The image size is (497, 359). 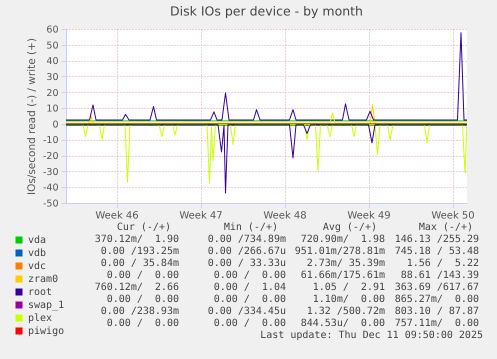 What do you see at coordinates (371, 336) in the screenshot?
I see `text: Last update: Thu Dec 11 09:50:00 2025` at bounding box center [371, 336].